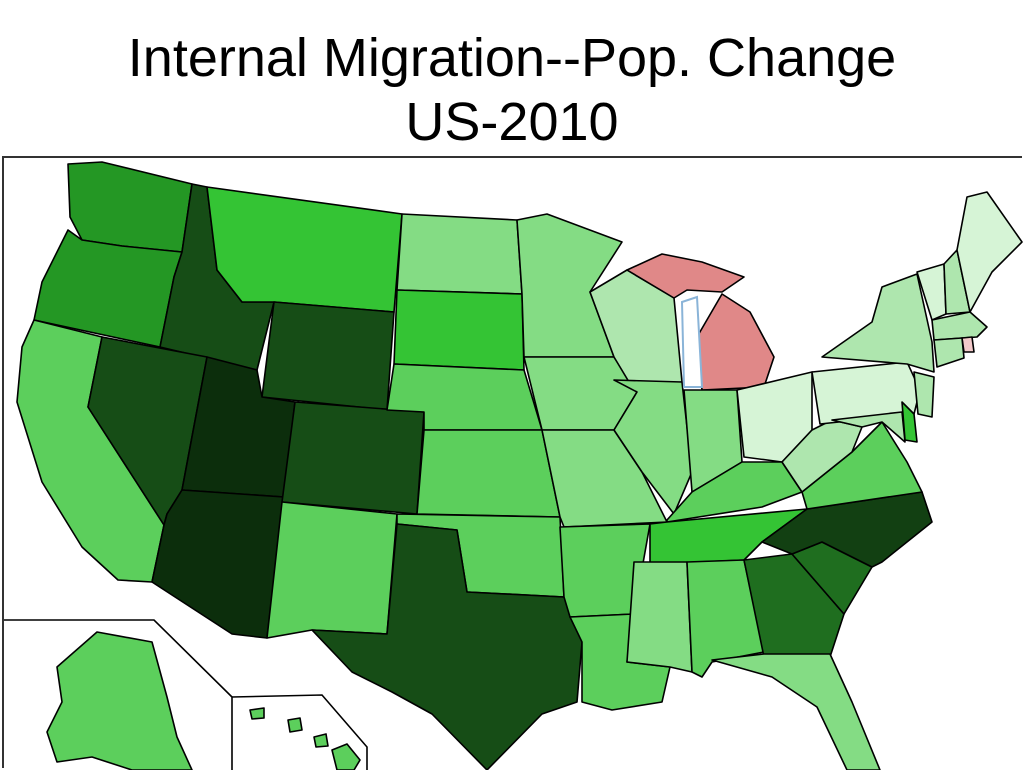 The image size is (1024, 770). What do you see at coordinates (119, 700) in the screenshot?
I see `state-alaska` at bounding box center [119, 700].